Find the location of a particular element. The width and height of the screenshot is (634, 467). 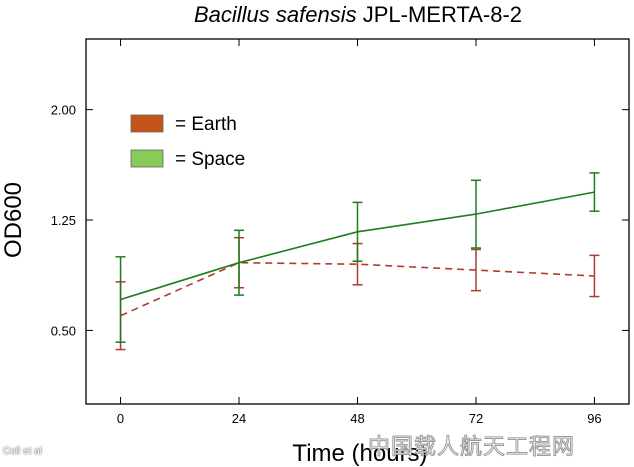

image-credit: Coll et al is located at coordinates (22, 451).